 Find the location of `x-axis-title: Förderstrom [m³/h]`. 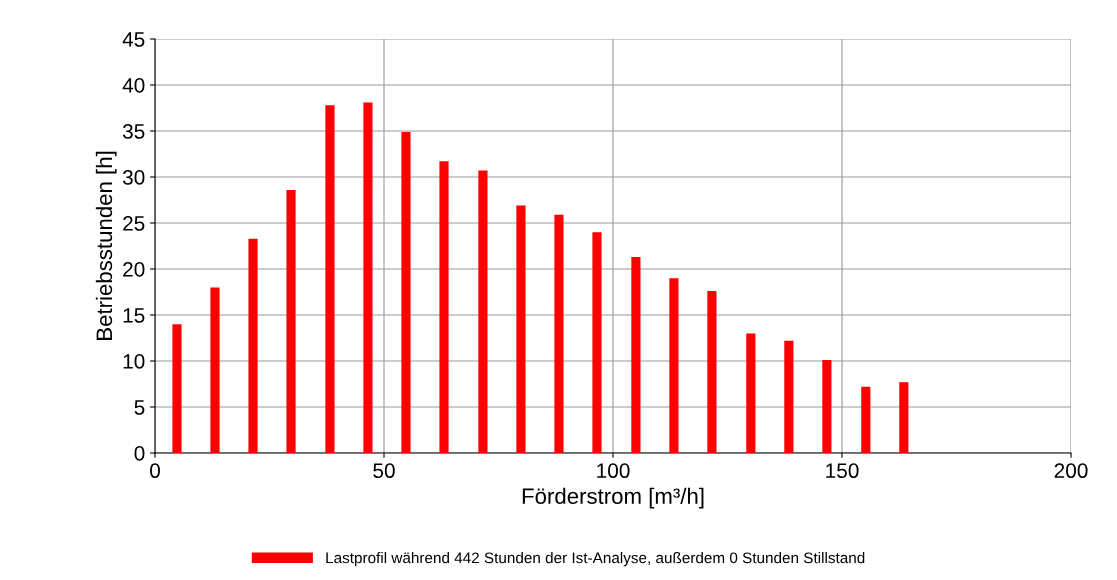

x-axis-title: Förderstrom [m³/h] is located at coordinates (613, 498).